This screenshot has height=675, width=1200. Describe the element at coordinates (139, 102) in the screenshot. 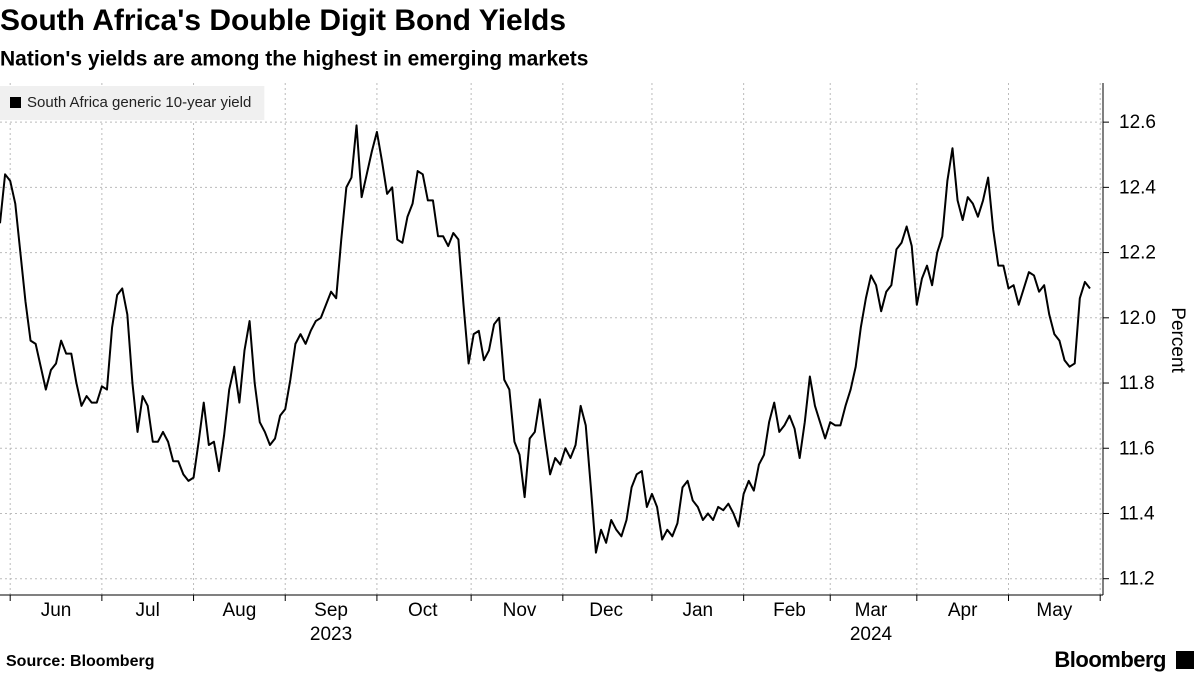

I see `legend-label: South Africa generic 10-year yield` at that location.